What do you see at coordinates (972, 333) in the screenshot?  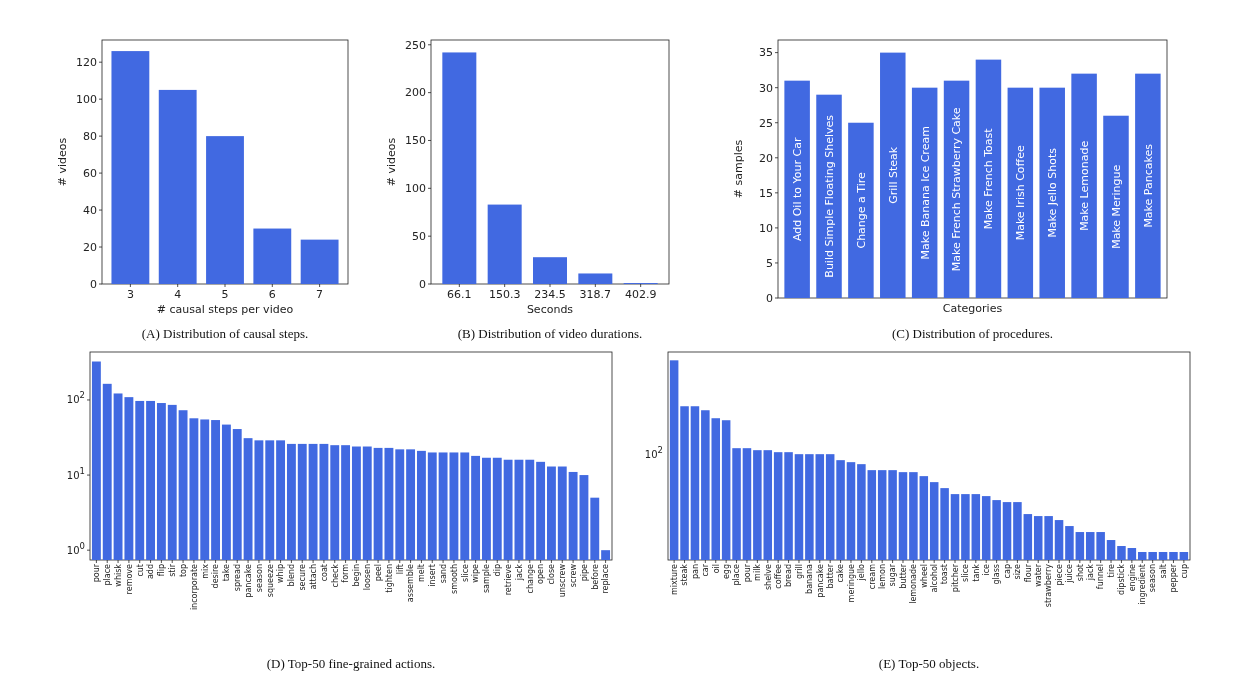 I see `text: (C) Distribution of procedures.` at bounding box center [972, 333].